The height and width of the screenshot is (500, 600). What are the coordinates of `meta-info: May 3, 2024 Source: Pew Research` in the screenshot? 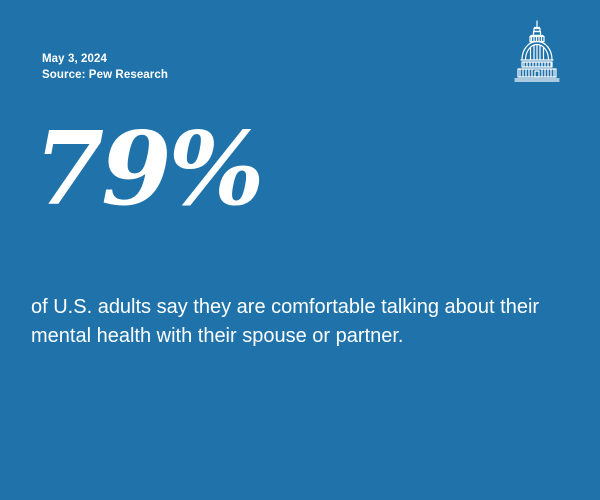 It's located at (105, 67).